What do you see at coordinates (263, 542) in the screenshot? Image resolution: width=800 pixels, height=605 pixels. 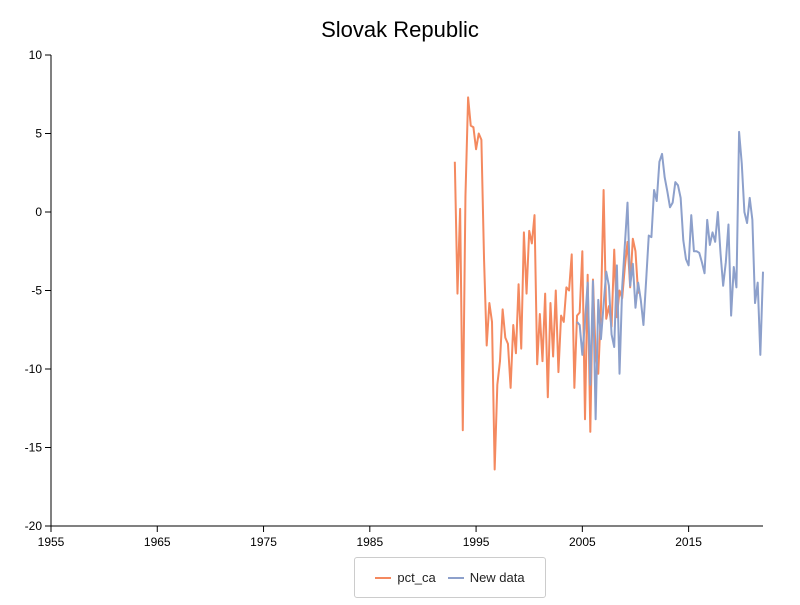 I see `x-tick-label: 1975` at bounding box center [263, 542].